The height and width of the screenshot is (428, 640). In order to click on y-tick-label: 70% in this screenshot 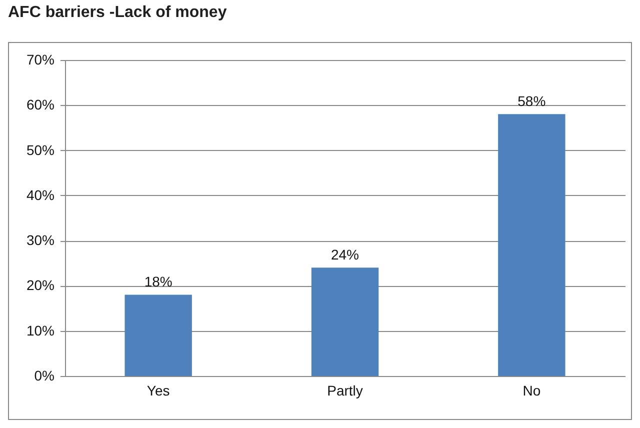, I will do `click(40, 60)`.